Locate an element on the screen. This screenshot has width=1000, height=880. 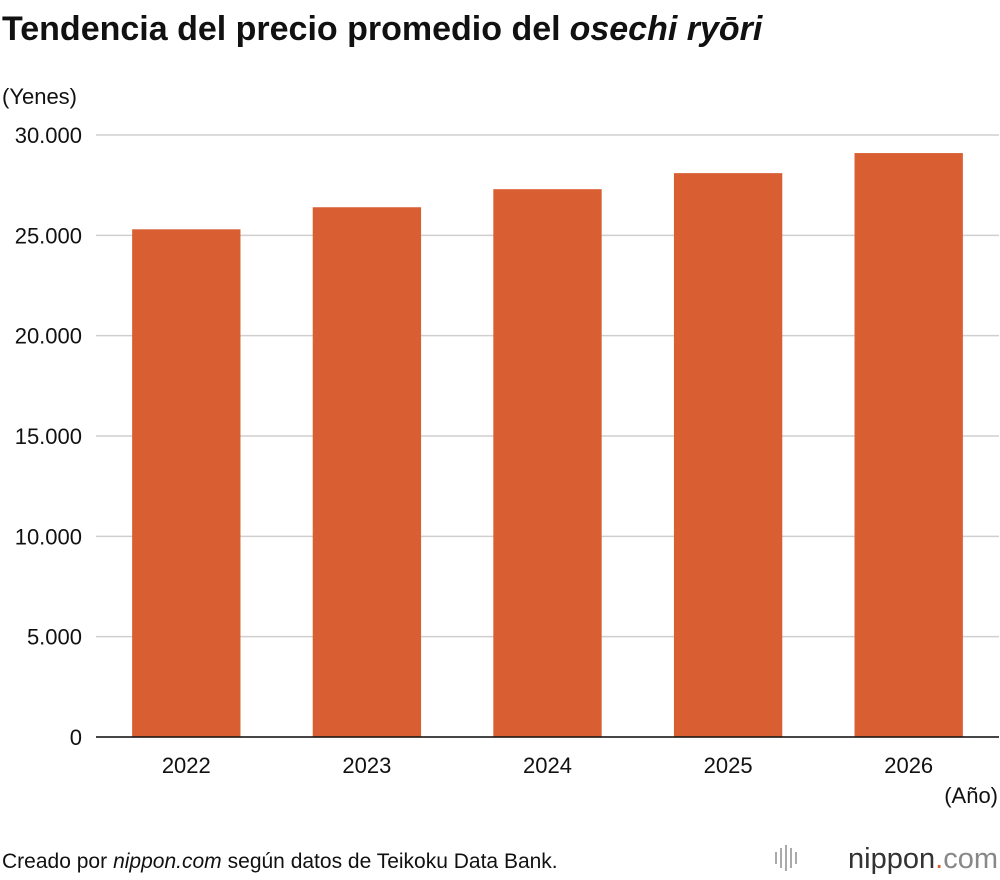
x-tick-label: 2022 is located at coordinates (186, 765).